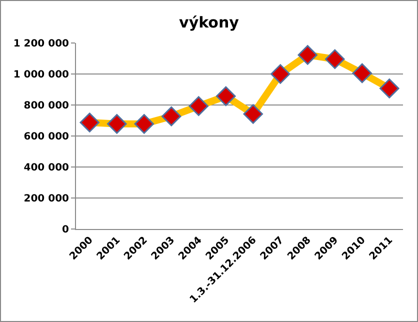 This screenshot has width=418, height=322. I want to click on y-tick-label: 1 000 000, so click(41, 75).